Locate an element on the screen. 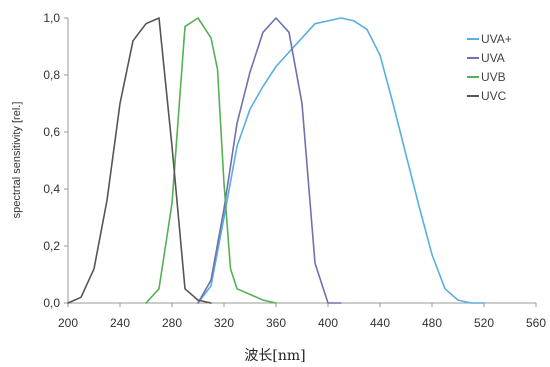 This screenshot has width=550, height=367. legend-item: UVC is located at coordinates (487, 96).